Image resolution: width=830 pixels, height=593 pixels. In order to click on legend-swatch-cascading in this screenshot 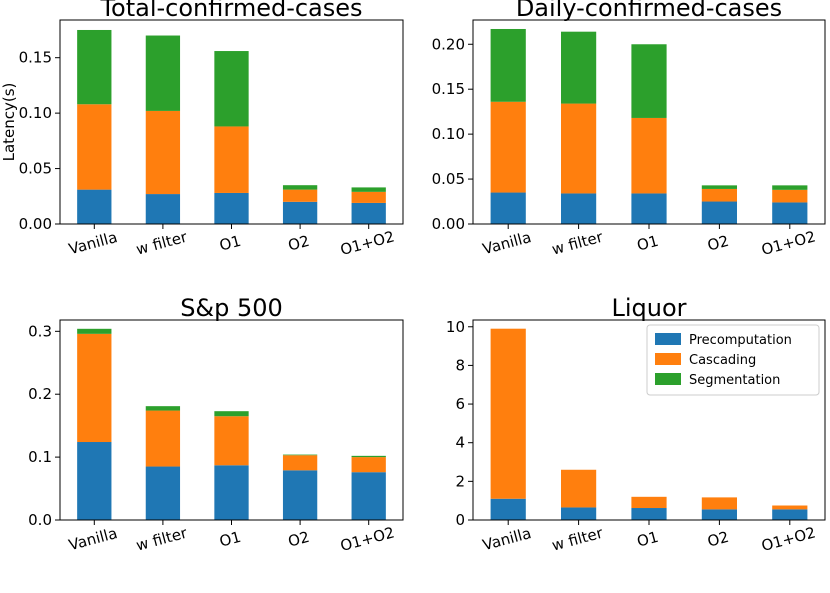, I will do `click(668, 359)`.